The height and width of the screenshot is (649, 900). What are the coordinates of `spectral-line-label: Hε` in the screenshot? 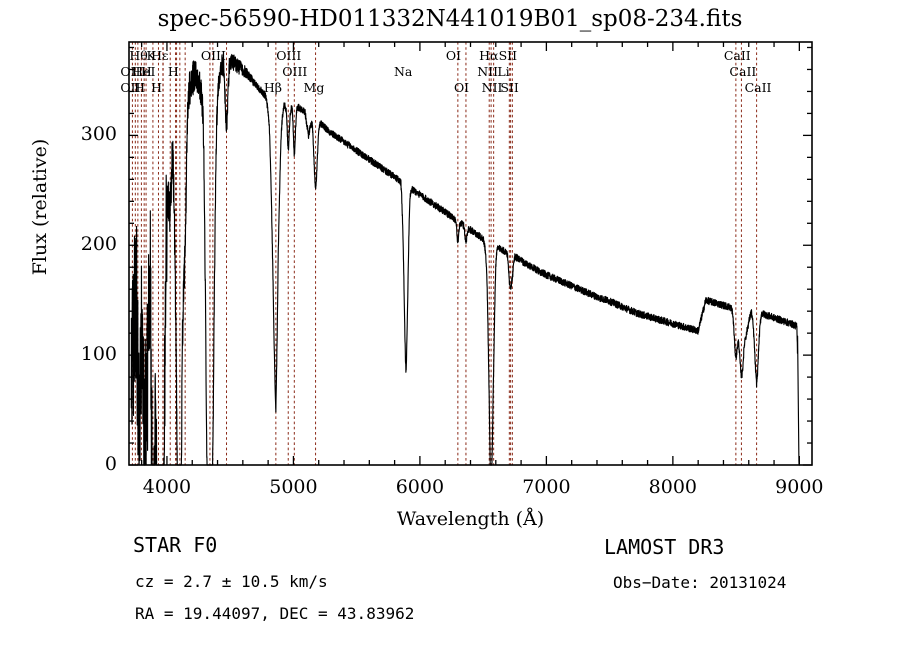 It's located at (160, 55).